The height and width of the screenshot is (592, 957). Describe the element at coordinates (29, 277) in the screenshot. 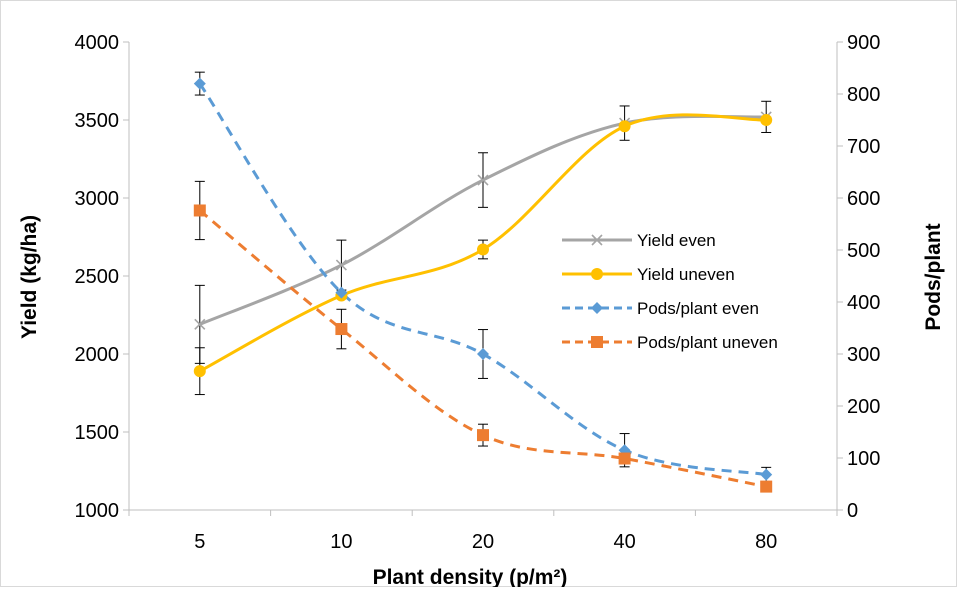

I see `y-axis-title: Yield (kg/ha)` at that location.